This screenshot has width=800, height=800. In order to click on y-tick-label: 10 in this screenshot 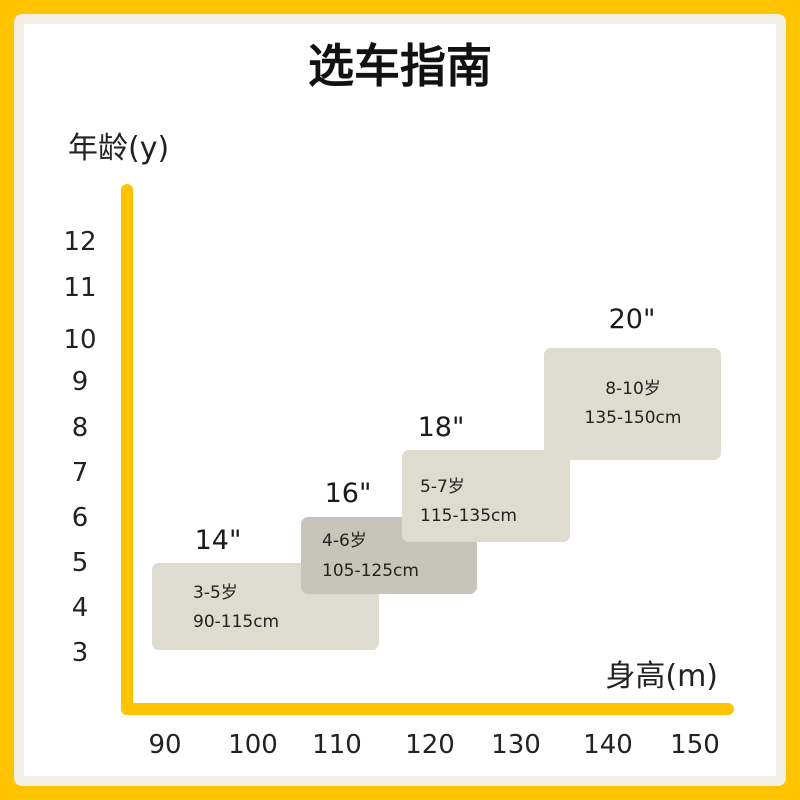, I will do `click(79, 340)`.